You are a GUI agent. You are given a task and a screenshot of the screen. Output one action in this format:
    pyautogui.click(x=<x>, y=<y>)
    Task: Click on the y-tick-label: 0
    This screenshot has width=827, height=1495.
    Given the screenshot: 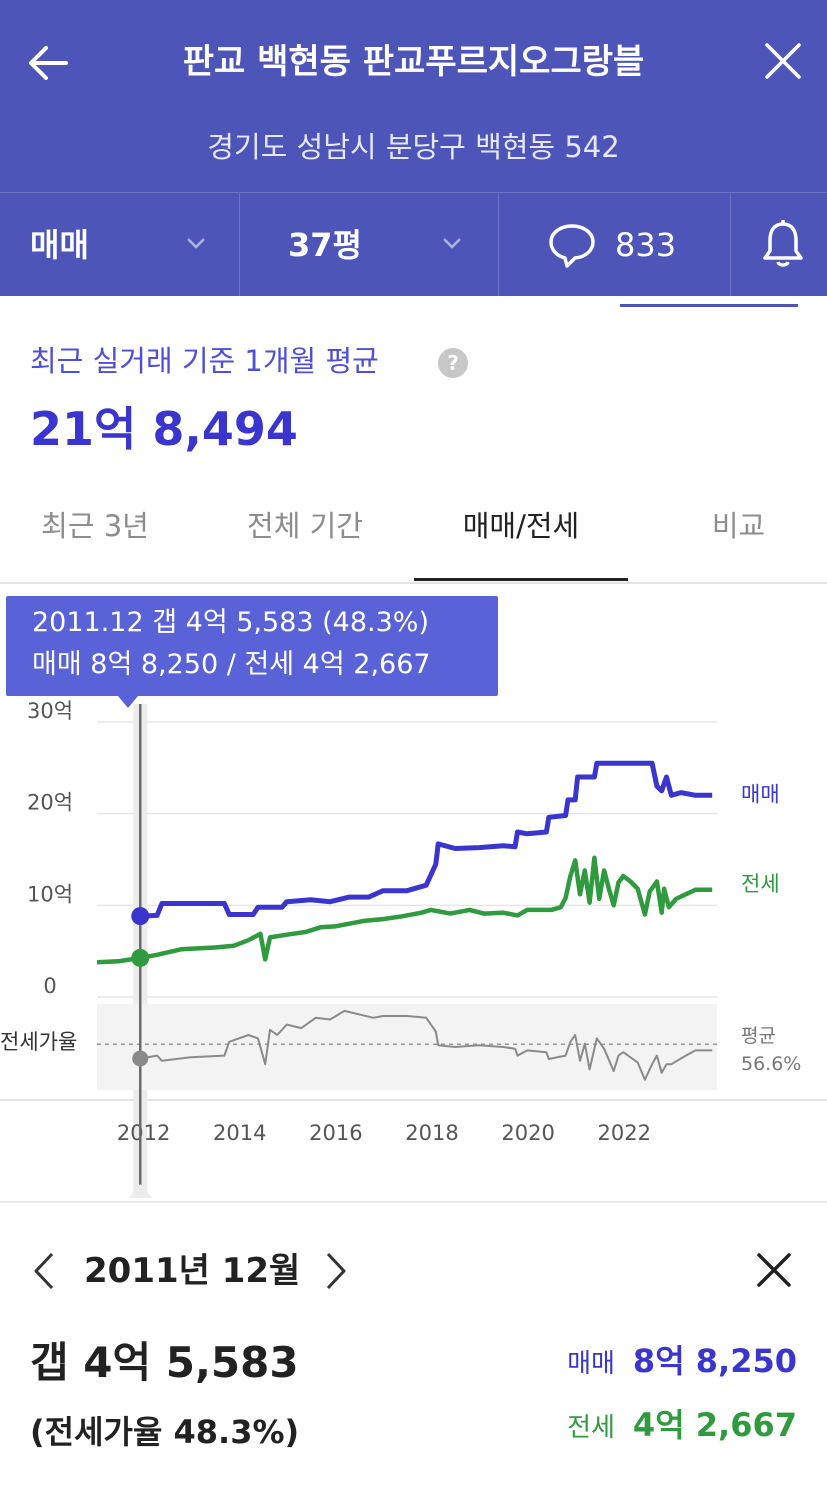 What is the action you would take?
    pyautogui.click(x=49, y=986)
    